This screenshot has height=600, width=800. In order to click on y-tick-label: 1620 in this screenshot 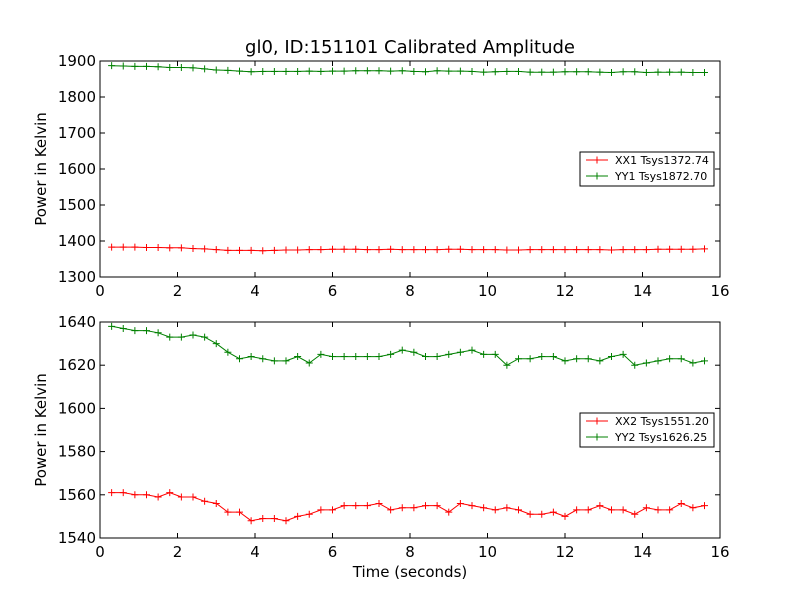, I will do `click(77, 365)`.